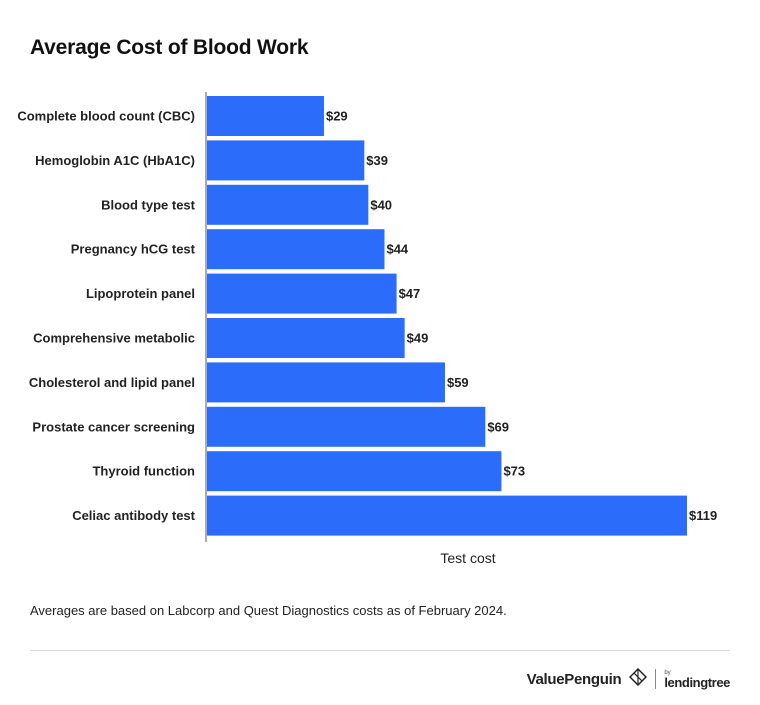 This screenshot has height=705, width=760. What do you see at coordinates (169, 47) in the screenshot?
I see `chart-title: Average Cost of Blood Work` at bounding box center [169, 47].